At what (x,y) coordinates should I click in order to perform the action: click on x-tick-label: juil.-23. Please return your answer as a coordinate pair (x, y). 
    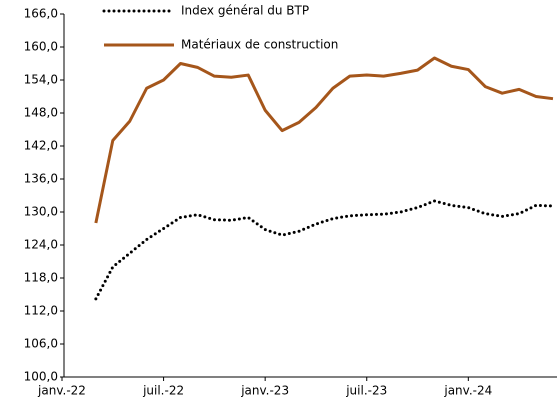
    Looking at the image, I should click on (366, 391).